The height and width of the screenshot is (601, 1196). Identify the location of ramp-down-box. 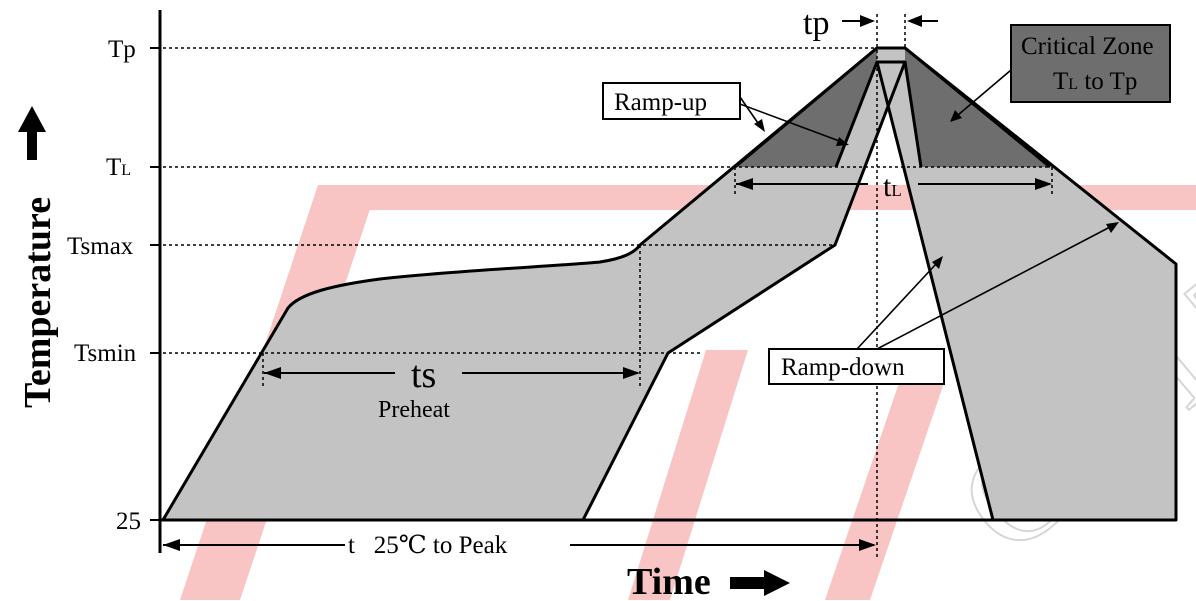
(856, 366).